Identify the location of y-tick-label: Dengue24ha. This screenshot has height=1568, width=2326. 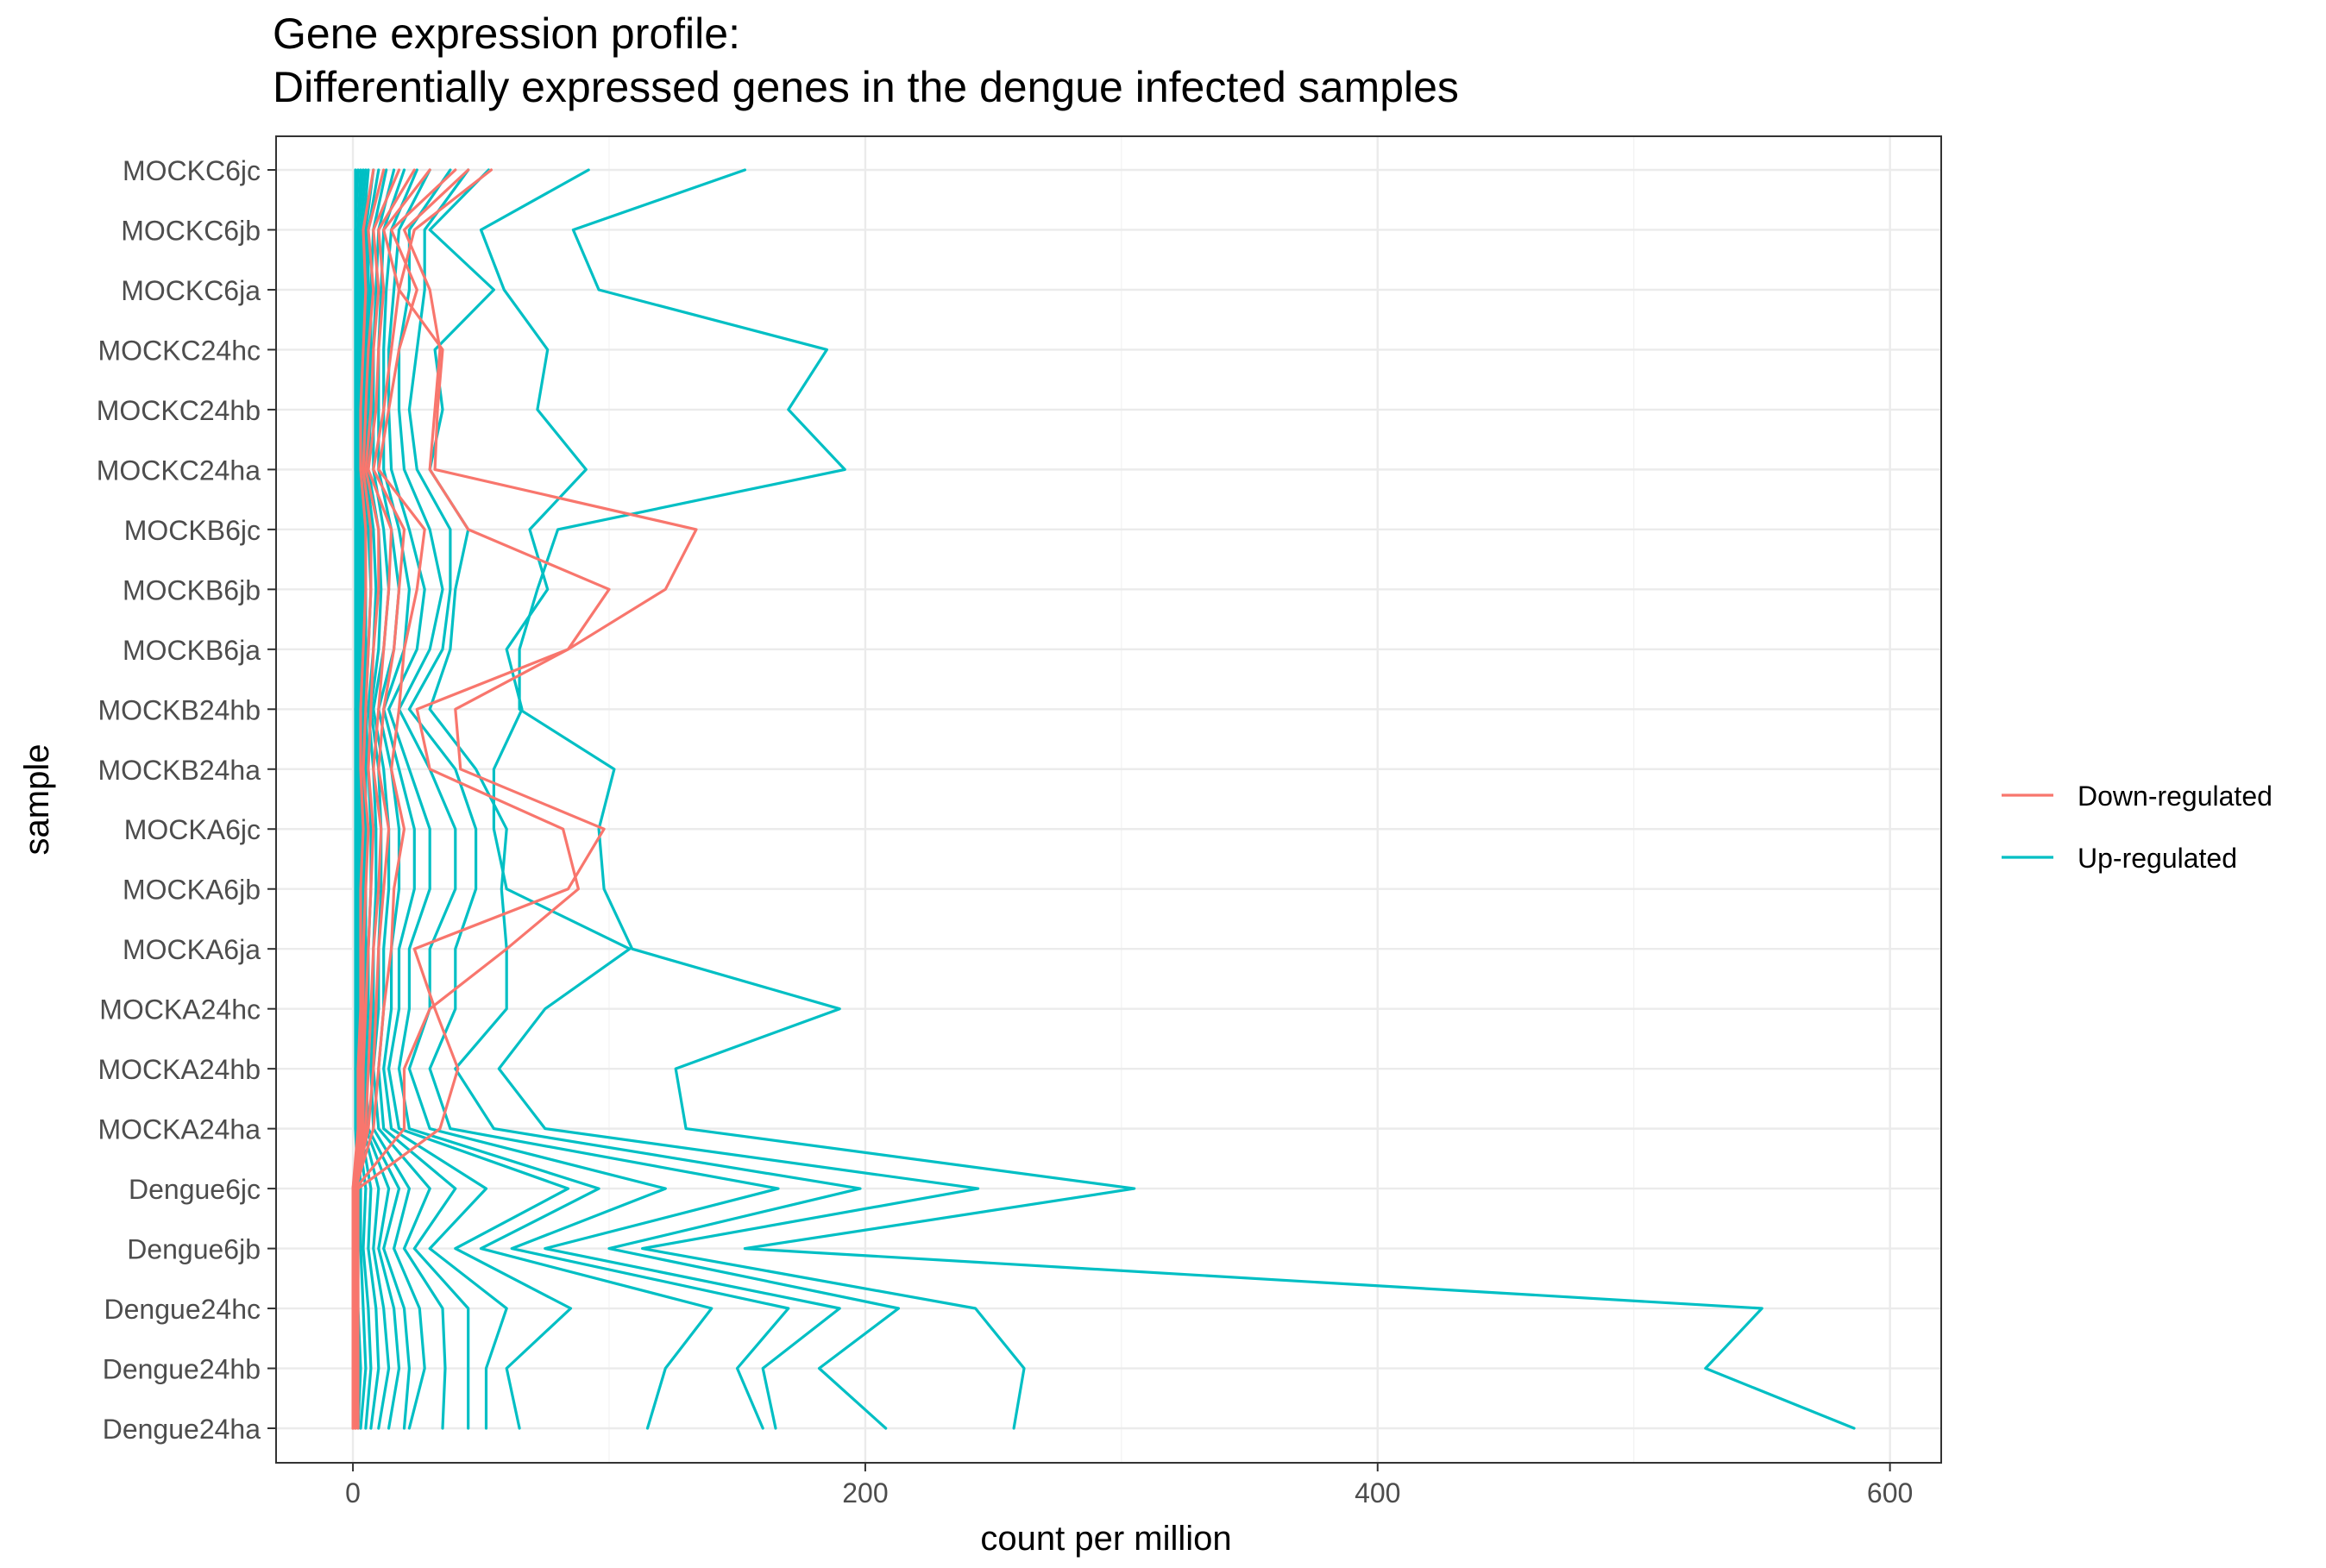
(182, 1429).